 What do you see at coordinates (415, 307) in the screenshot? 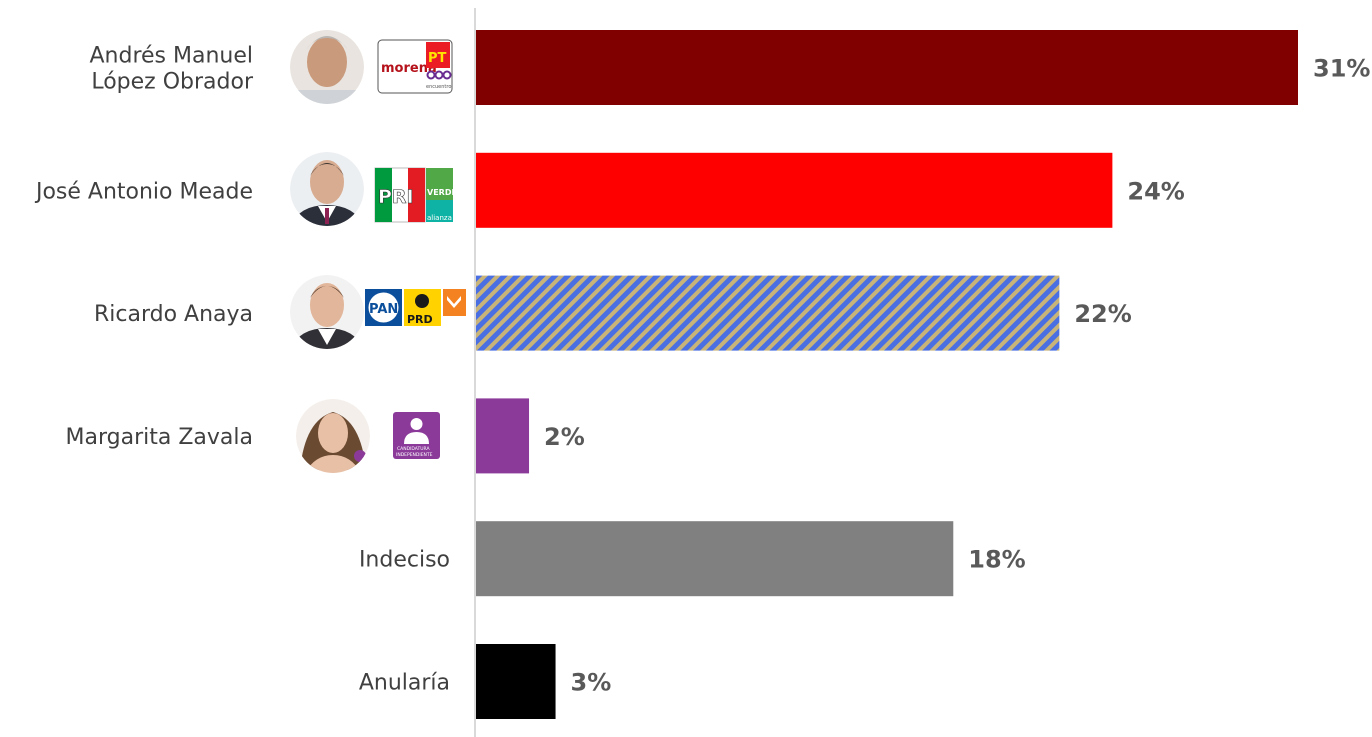
I see `pan-prd-mc-logo: PAN PRD` at bounding box center [415, 307].